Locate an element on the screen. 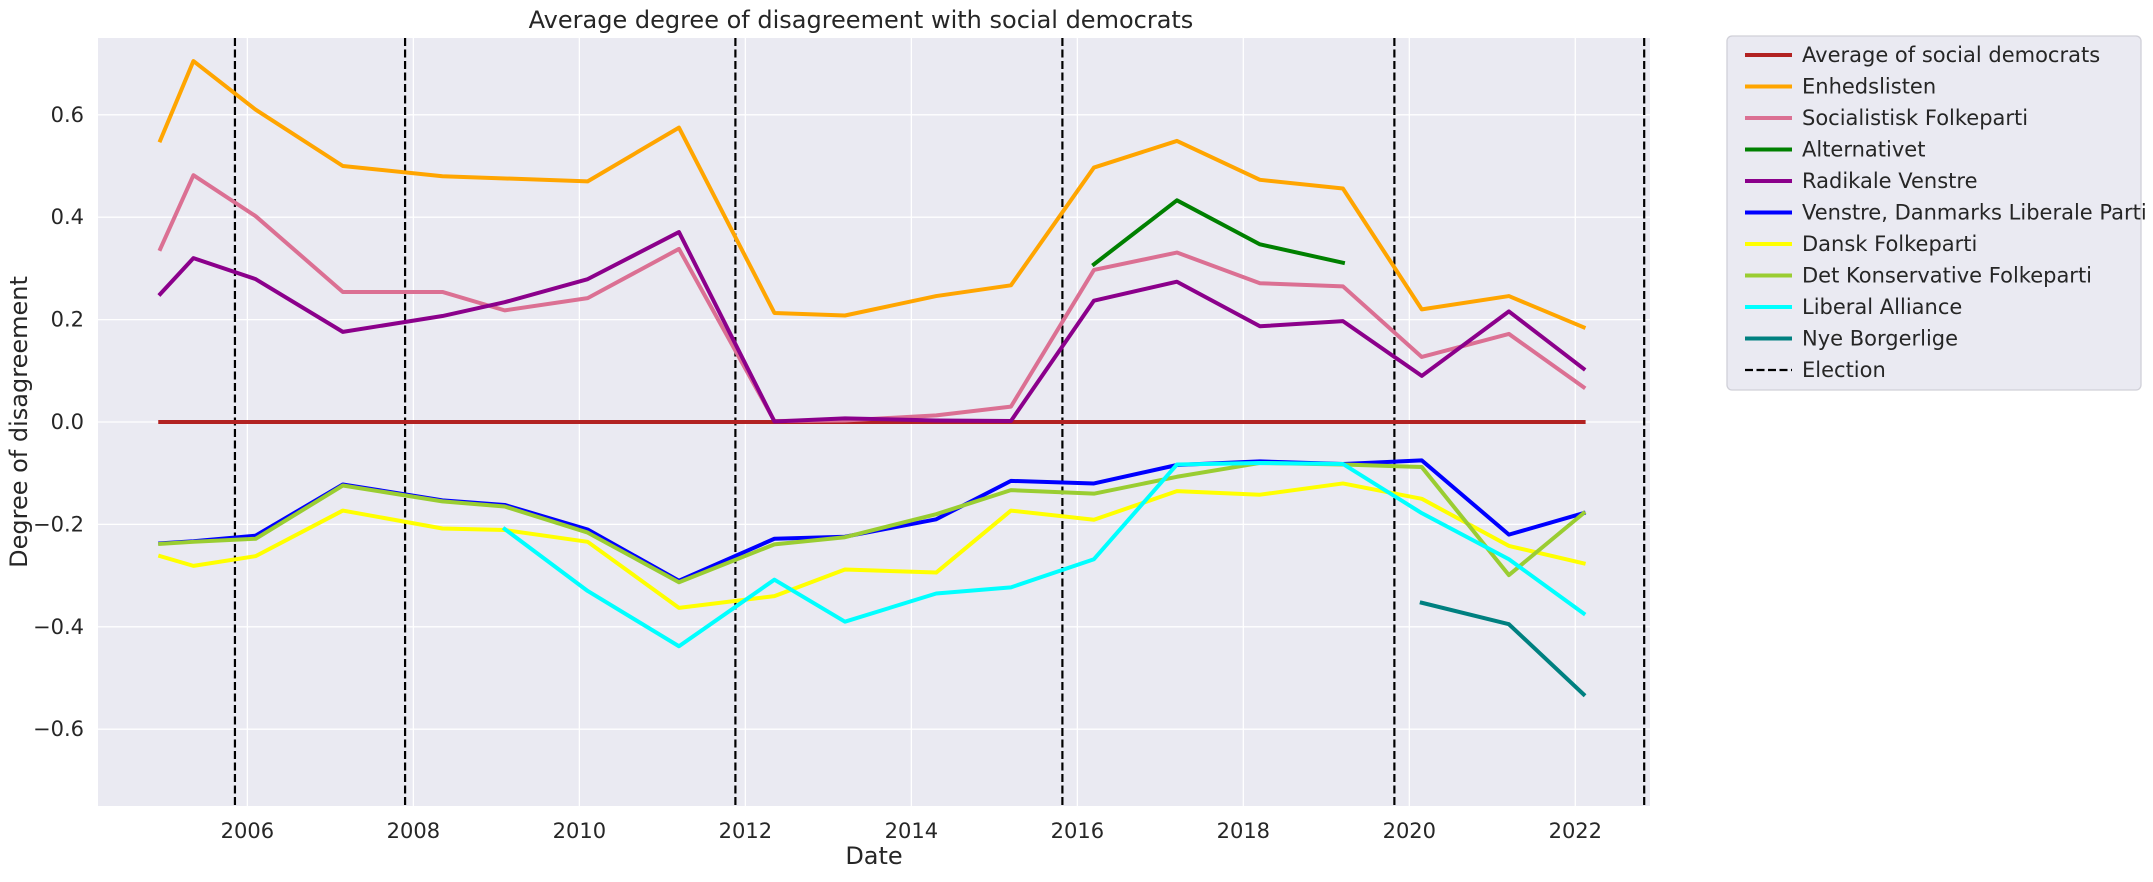  x-tick-label: 2014 is located at coordinates (911, 831).